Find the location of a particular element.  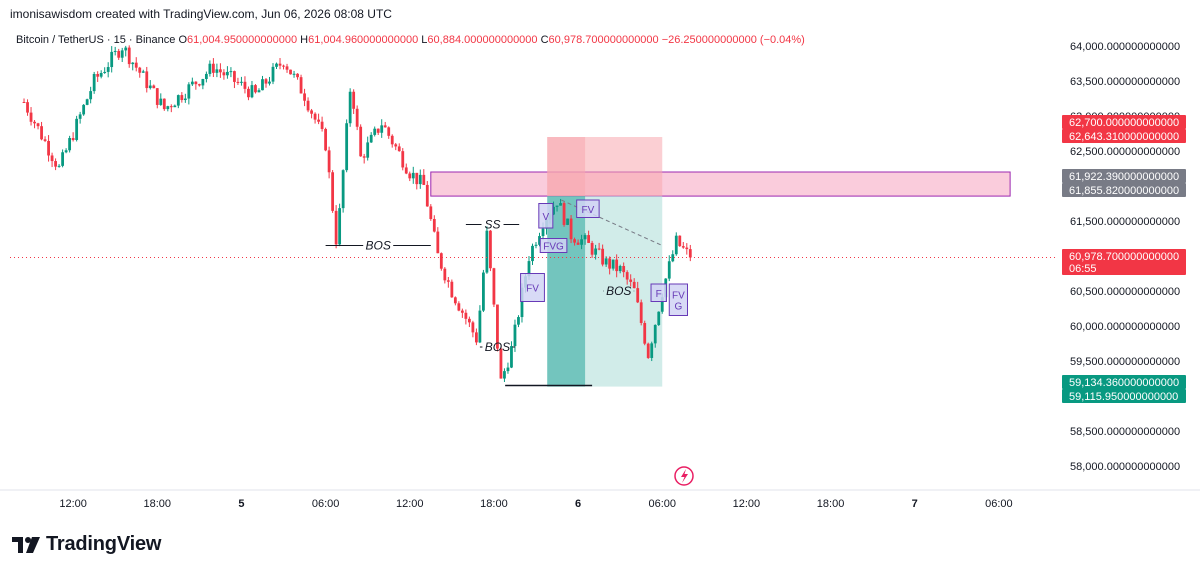

legend-change: −26.250000000000 (−0.04%) is located at coordinates (733, 40).